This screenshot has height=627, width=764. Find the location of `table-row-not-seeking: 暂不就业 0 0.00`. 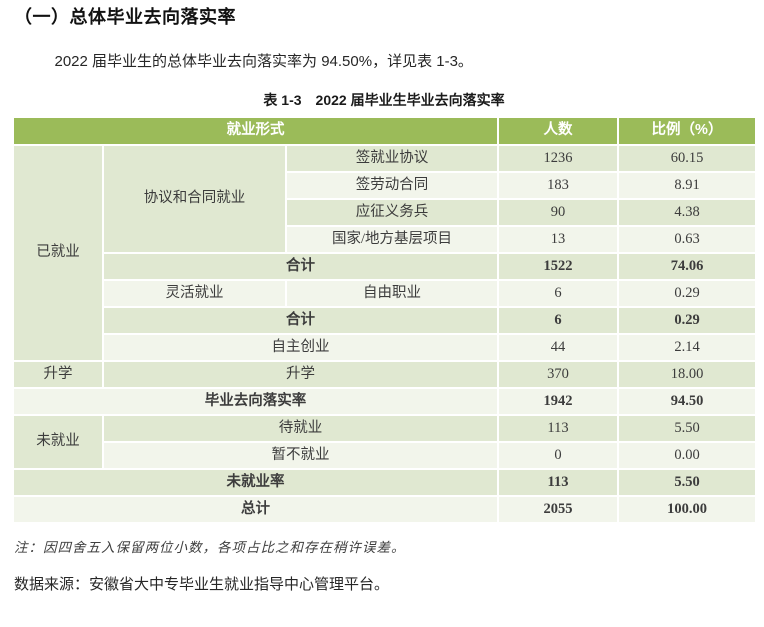

table-row-not-seeking: 暂不就业 0 0.00 is located at coordinates (385, 456).